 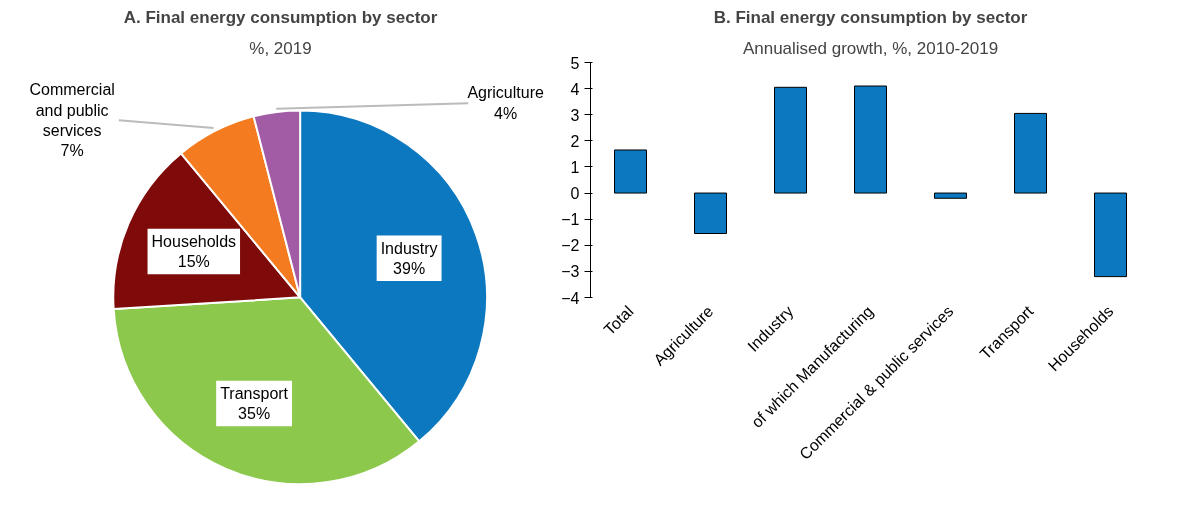 I want to click on chart-subtitle: %, 2019, so click(x=280, y=48).